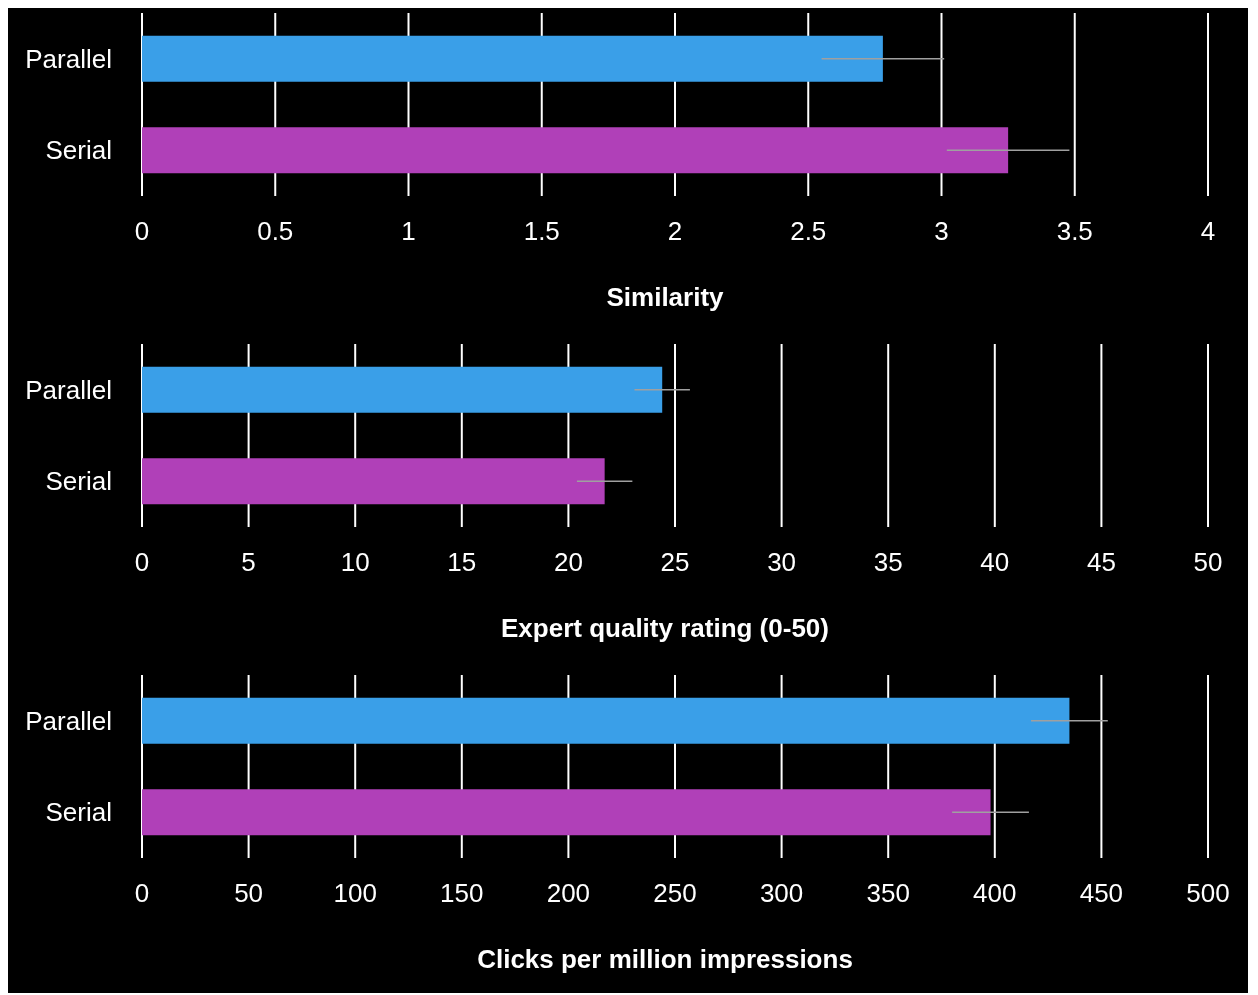 The width and height of the screenshot is (1258, 995). I want to click on x-tick-label: 20, so click(568, 562).